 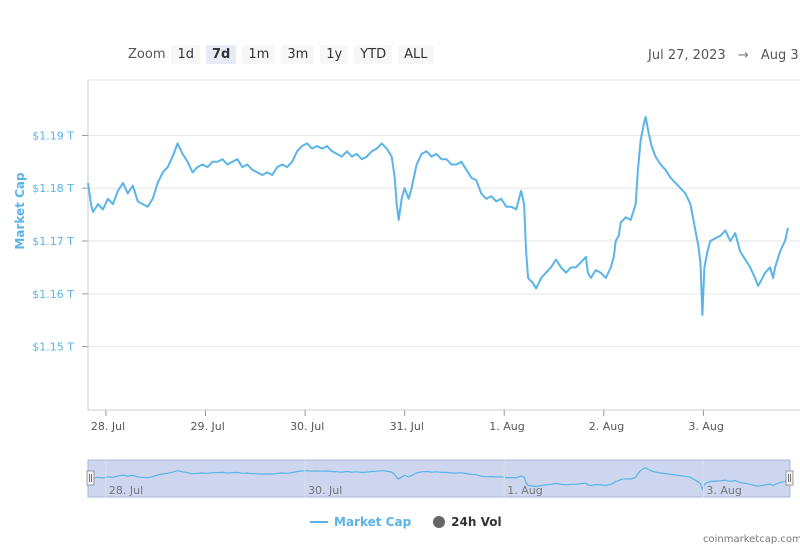 What do you see at coordinates (789, 478) in the screenshot?
I see `navigator-right-handle` at bounding box center [789, 478].